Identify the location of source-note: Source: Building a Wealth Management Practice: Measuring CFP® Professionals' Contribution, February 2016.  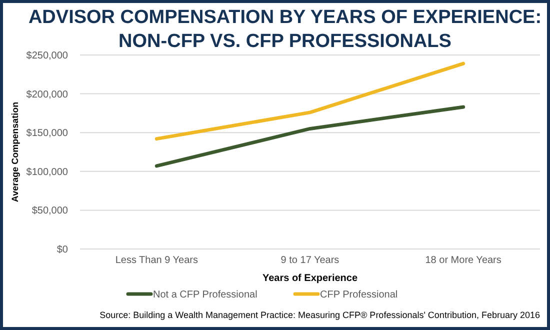
(320, 315).